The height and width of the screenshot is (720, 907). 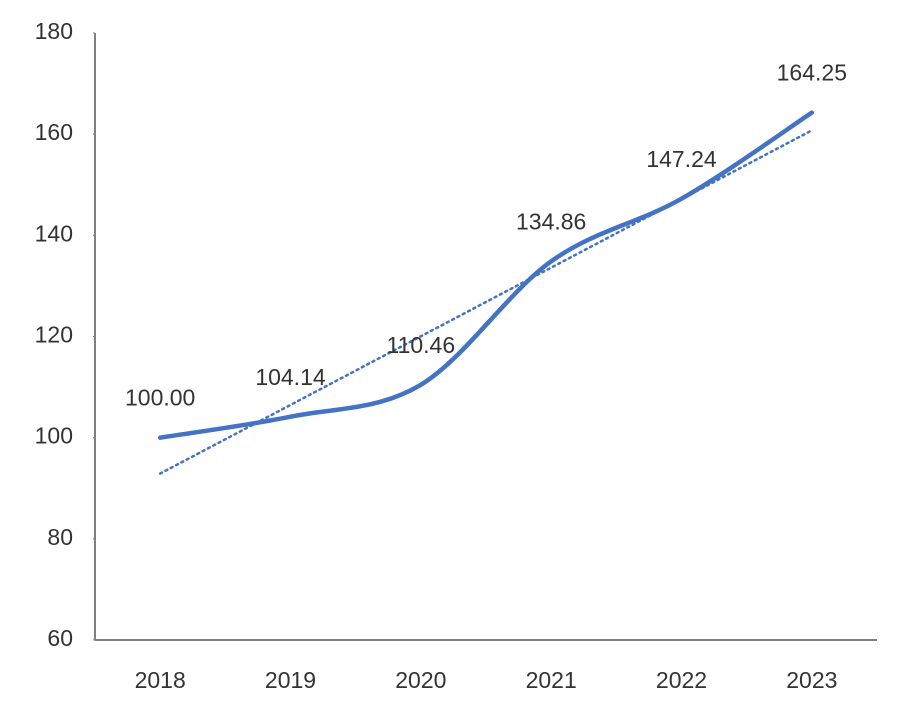 I want to click on x-tick-label: 2023, so click(x=811, y=680).